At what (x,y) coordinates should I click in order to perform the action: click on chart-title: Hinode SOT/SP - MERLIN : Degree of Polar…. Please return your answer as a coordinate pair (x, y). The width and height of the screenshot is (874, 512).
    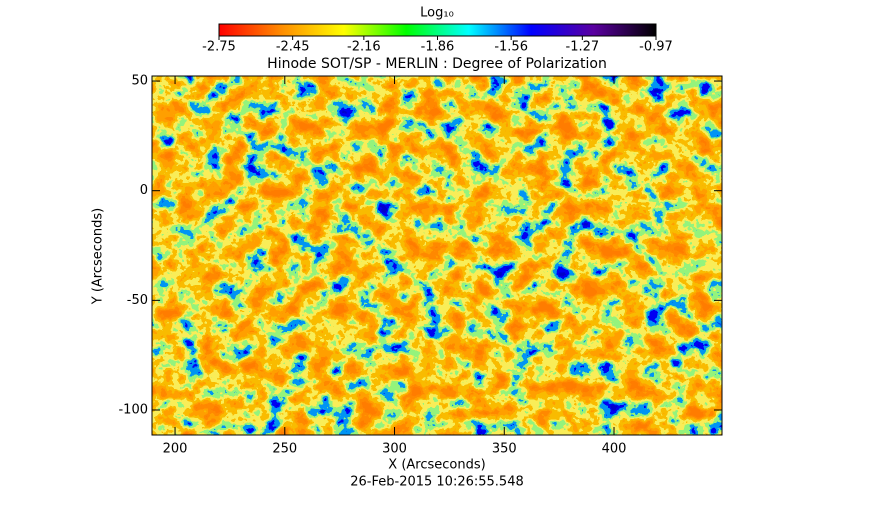
    Looking at the image, I should click on (437, 64).